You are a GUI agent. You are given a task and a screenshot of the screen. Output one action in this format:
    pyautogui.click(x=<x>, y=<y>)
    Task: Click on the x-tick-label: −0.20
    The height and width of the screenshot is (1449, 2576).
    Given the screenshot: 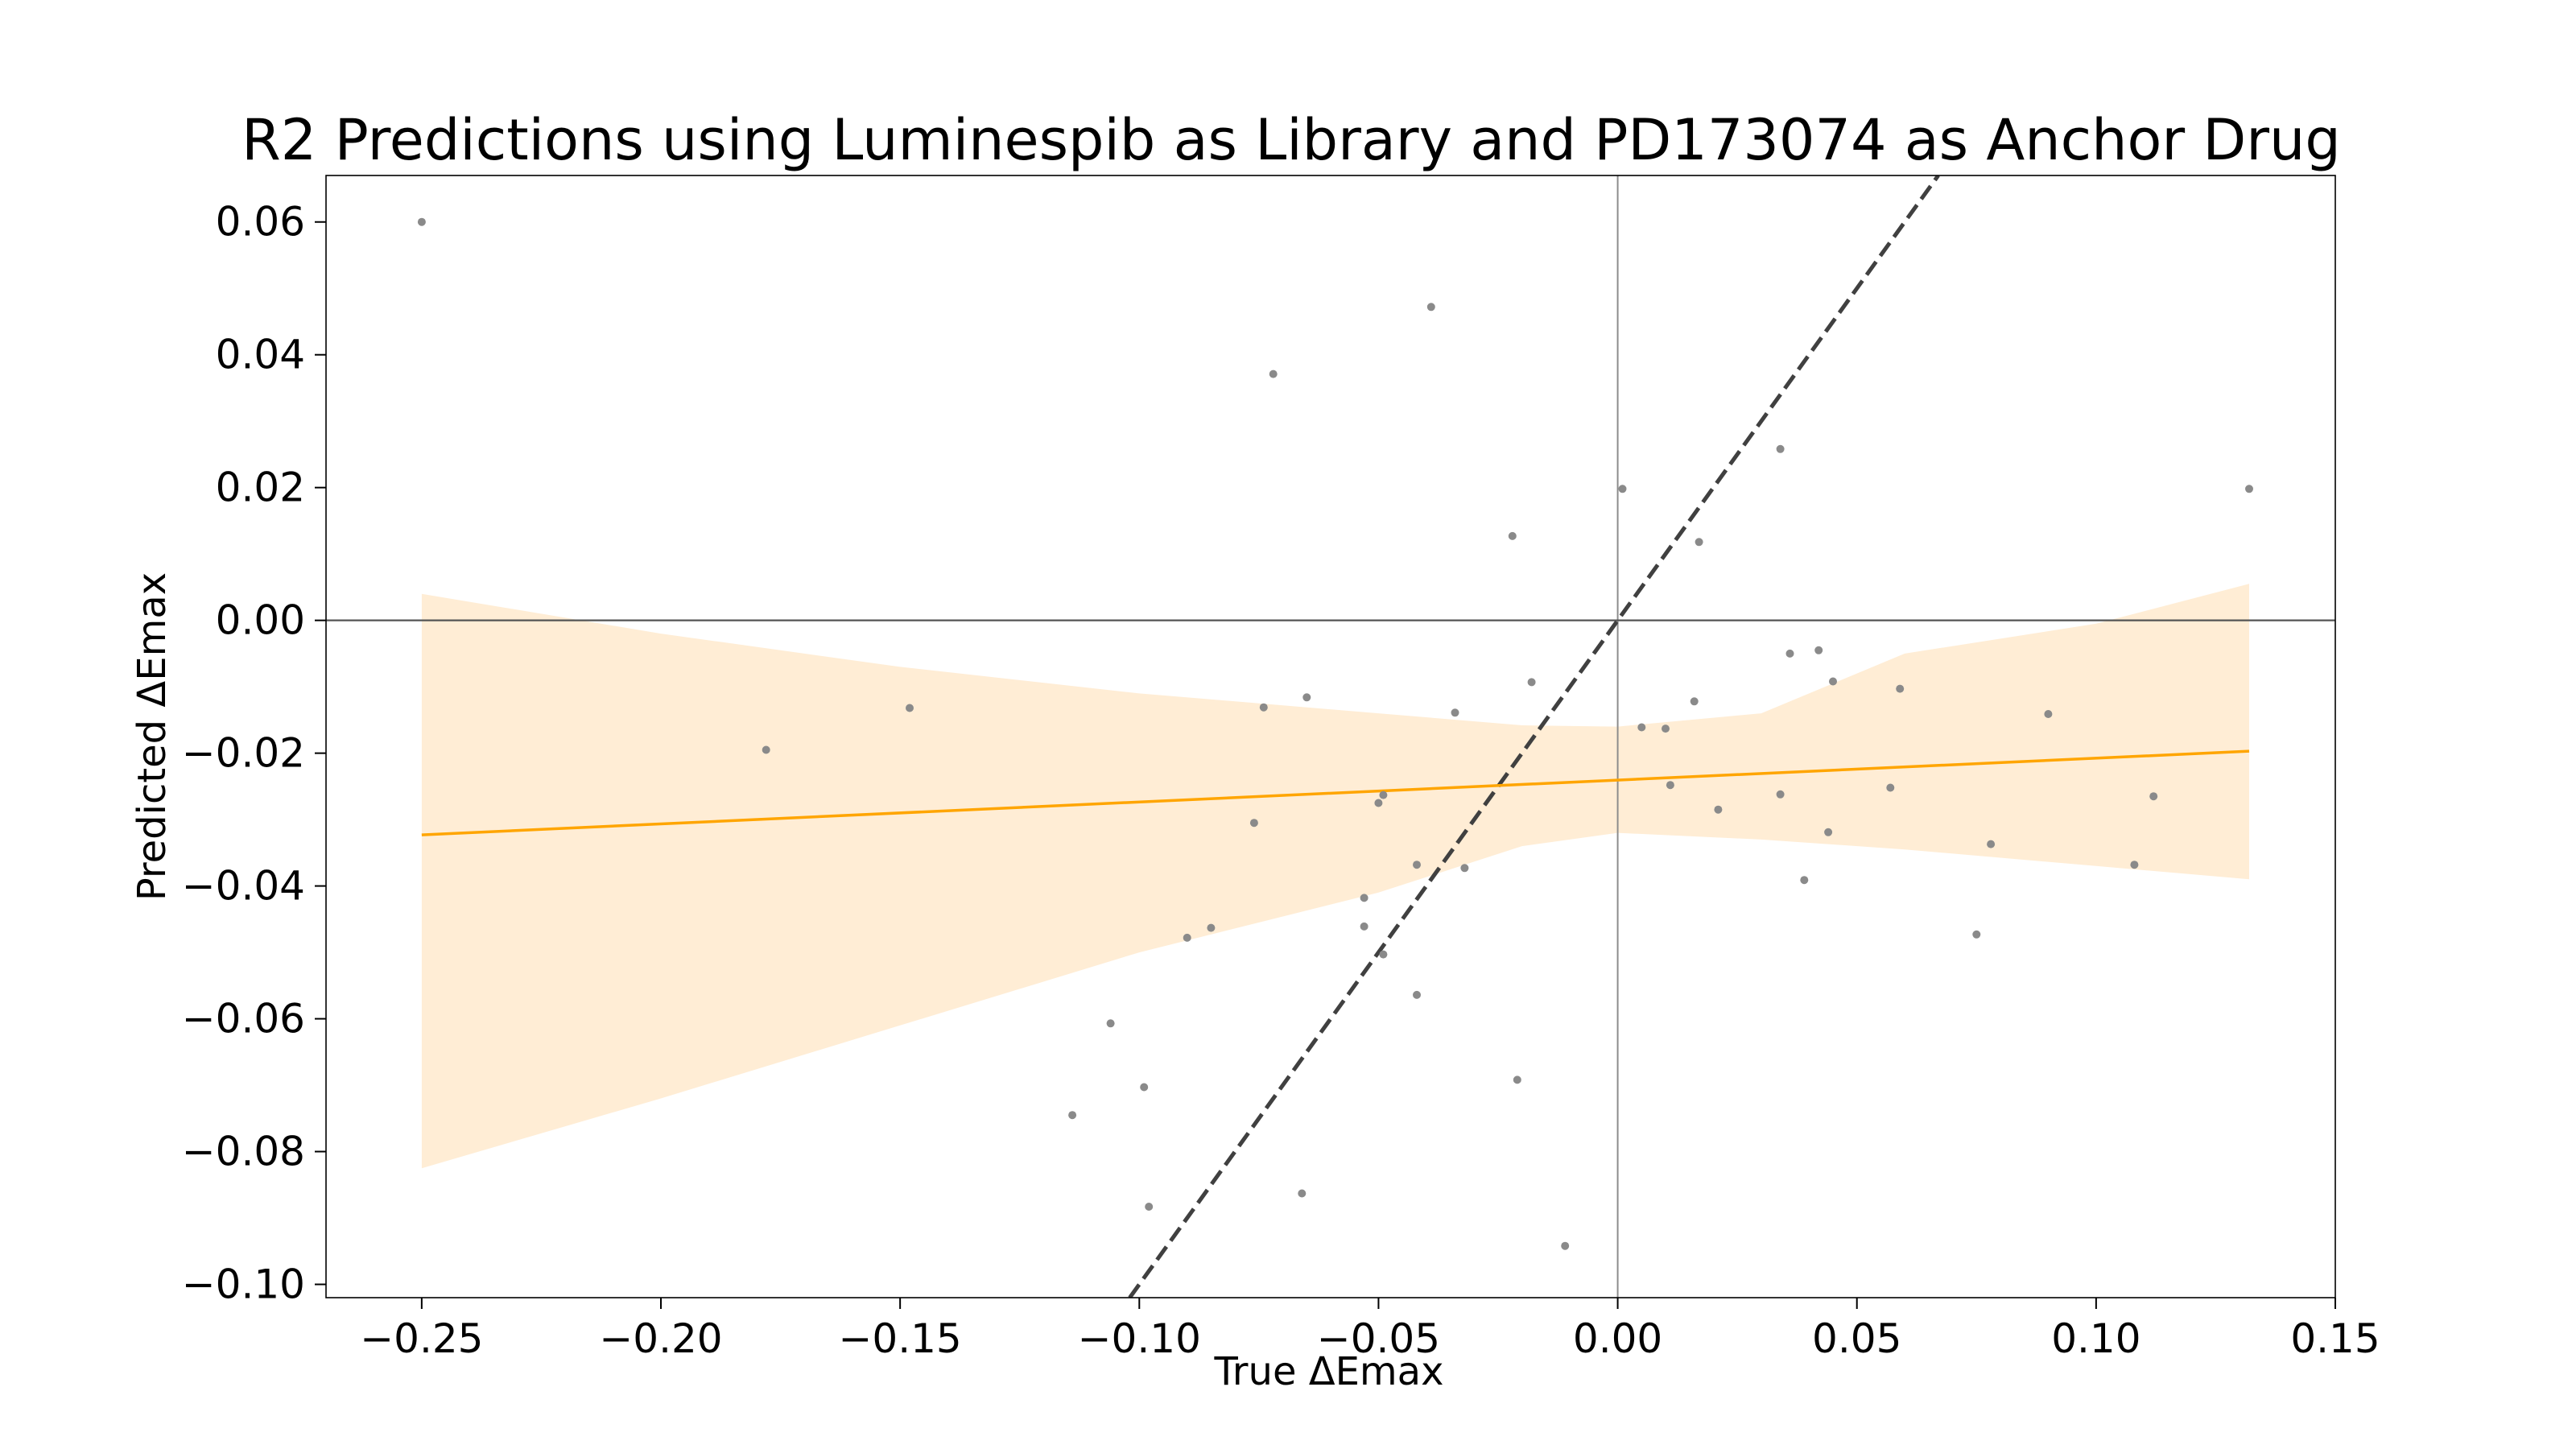 What is the action you would take?
    pyautogui.click(x=660, y=1338)
    